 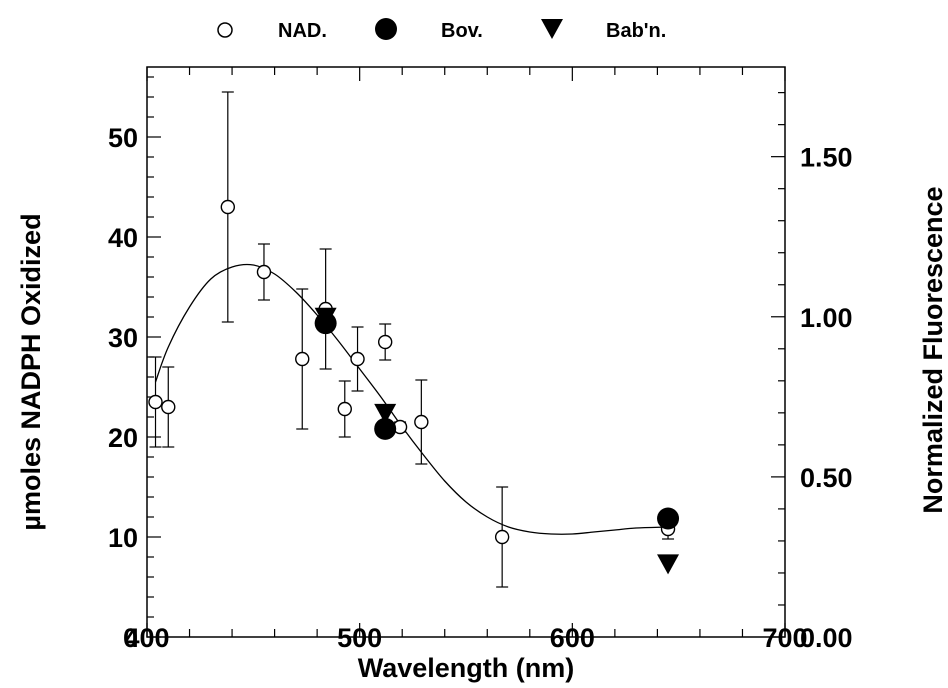 What do you see at coordinates (386, 29) in the screenshot?
I see `legend-marker-bov` at bounding box center [386, 29].